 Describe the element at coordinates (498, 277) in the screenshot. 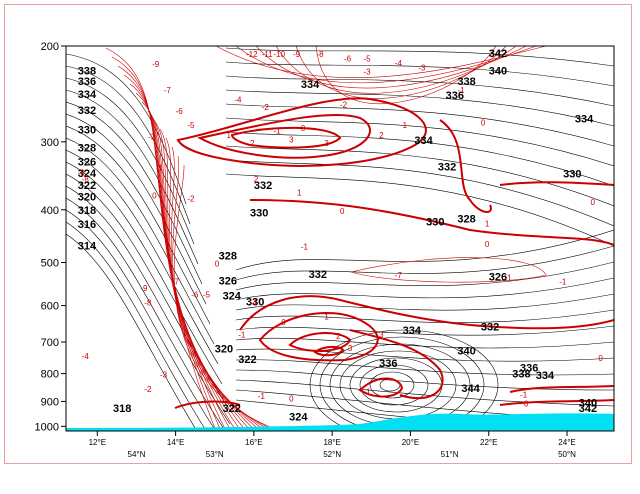

I see `contour-label: 326` at that location.